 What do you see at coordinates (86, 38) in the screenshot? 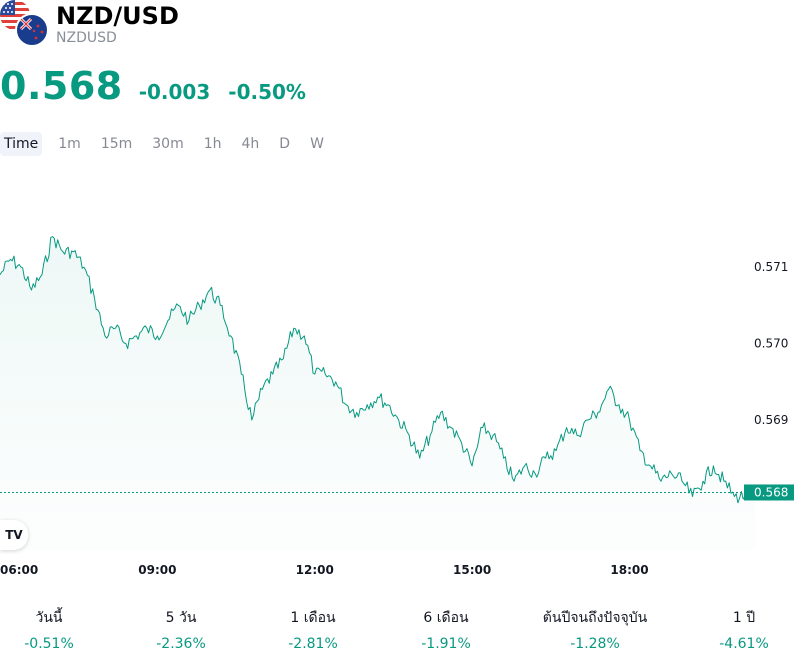
I see `ticker-code: NZDUSD` at bounding box center [86, 38].